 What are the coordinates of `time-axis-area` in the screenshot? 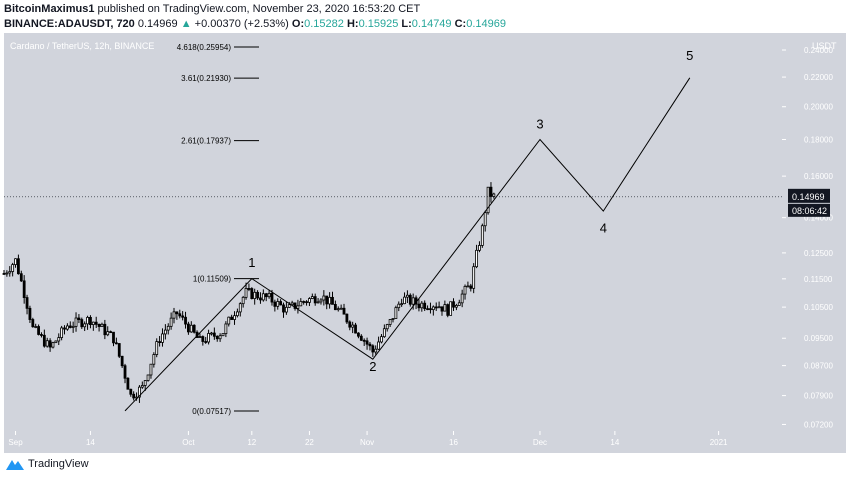 It's located at (425, 442).